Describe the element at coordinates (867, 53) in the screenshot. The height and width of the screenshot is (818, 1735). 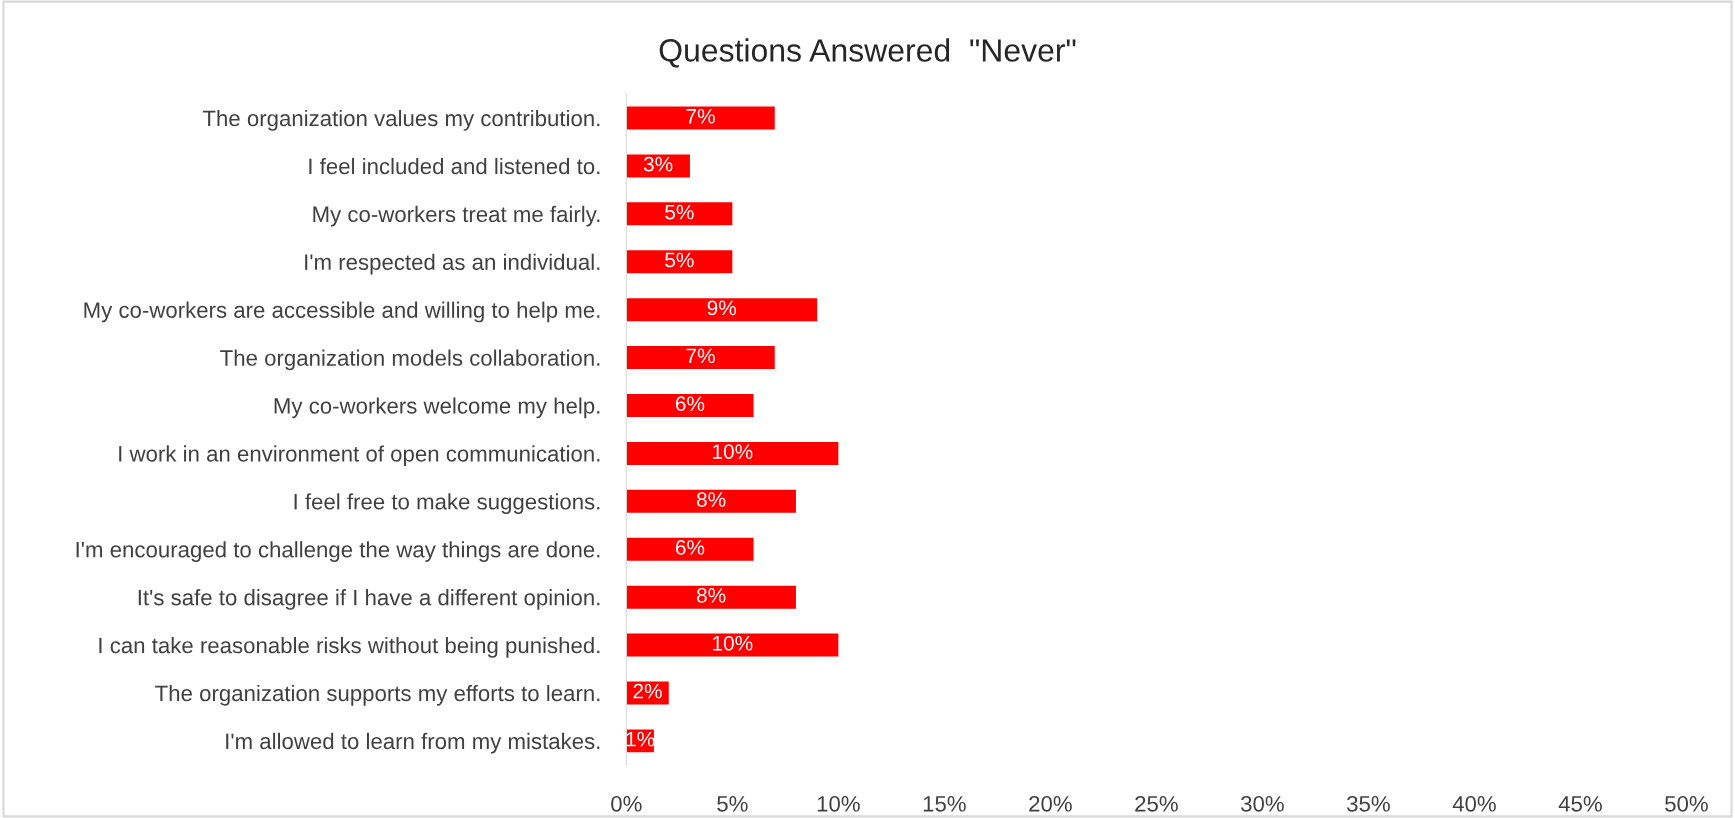
I see `chart-title: Questions Answered "Never"` at that location.